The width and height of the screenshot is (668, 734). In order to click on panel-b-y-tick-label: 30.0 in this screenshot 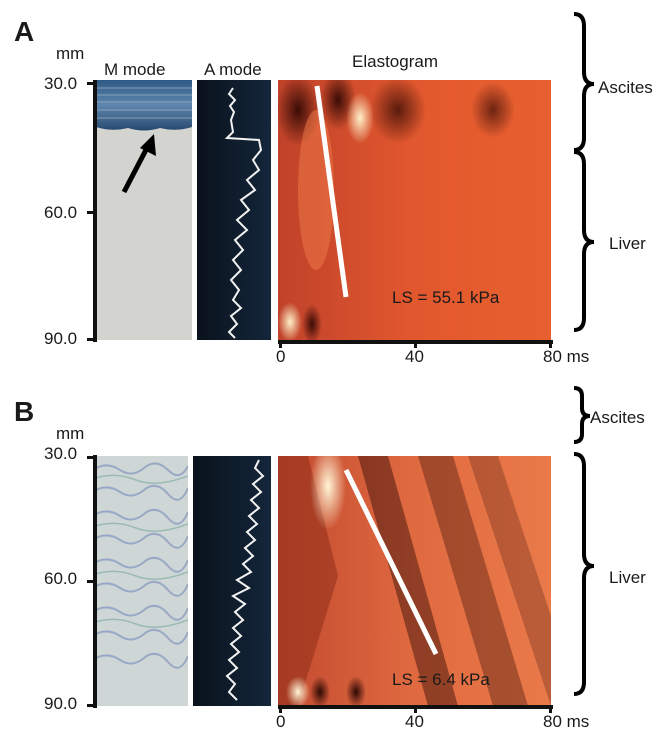, I will do `click(61, 453)`.